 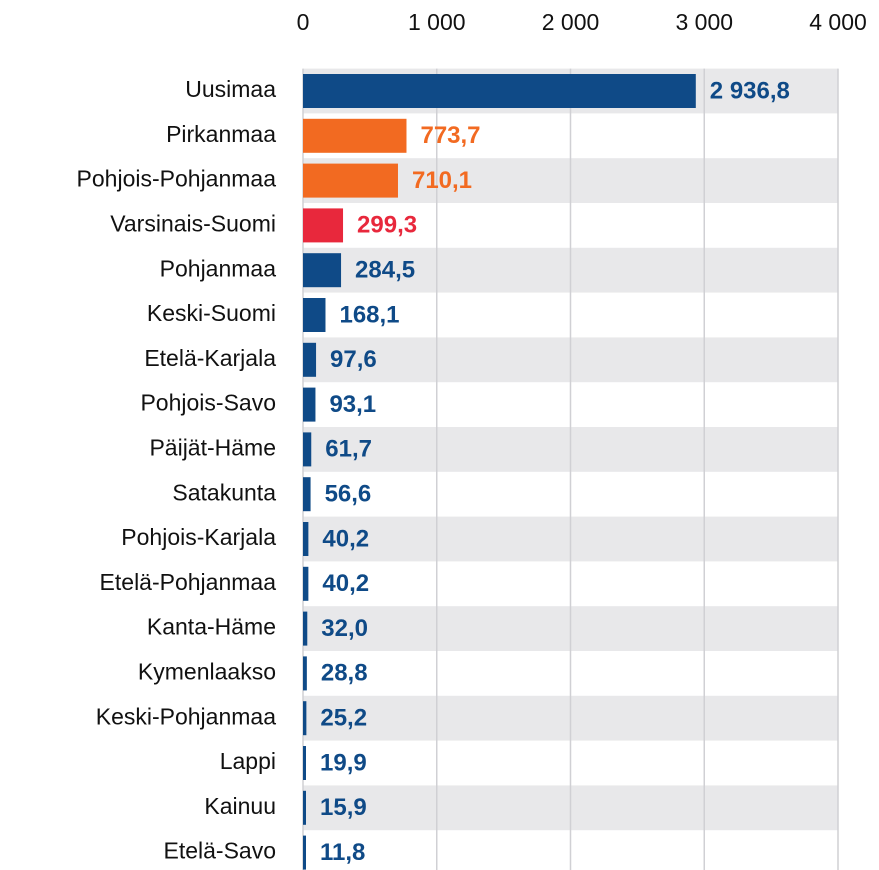 I want to click on value-label: 25,2, so click(x=343, y=718).